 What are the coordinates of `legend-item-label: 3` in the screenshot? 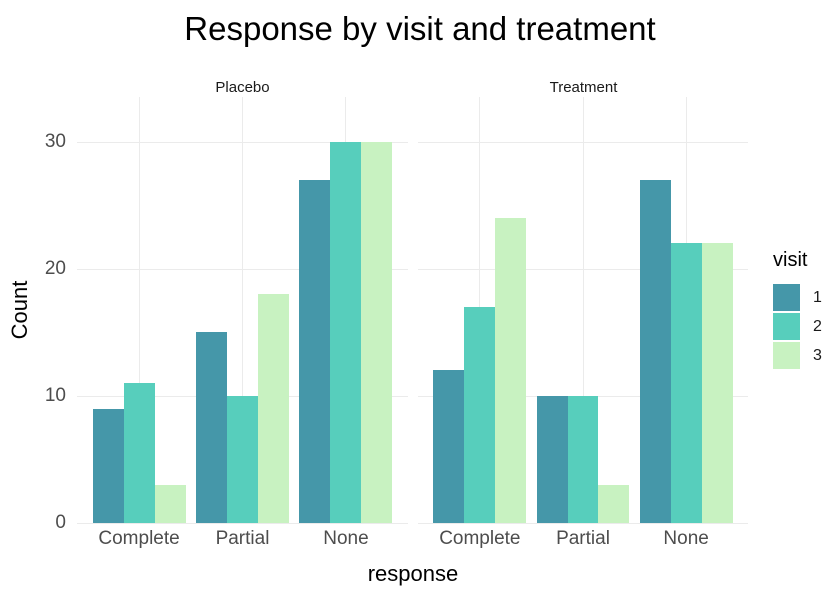 It's located at (817, 355).